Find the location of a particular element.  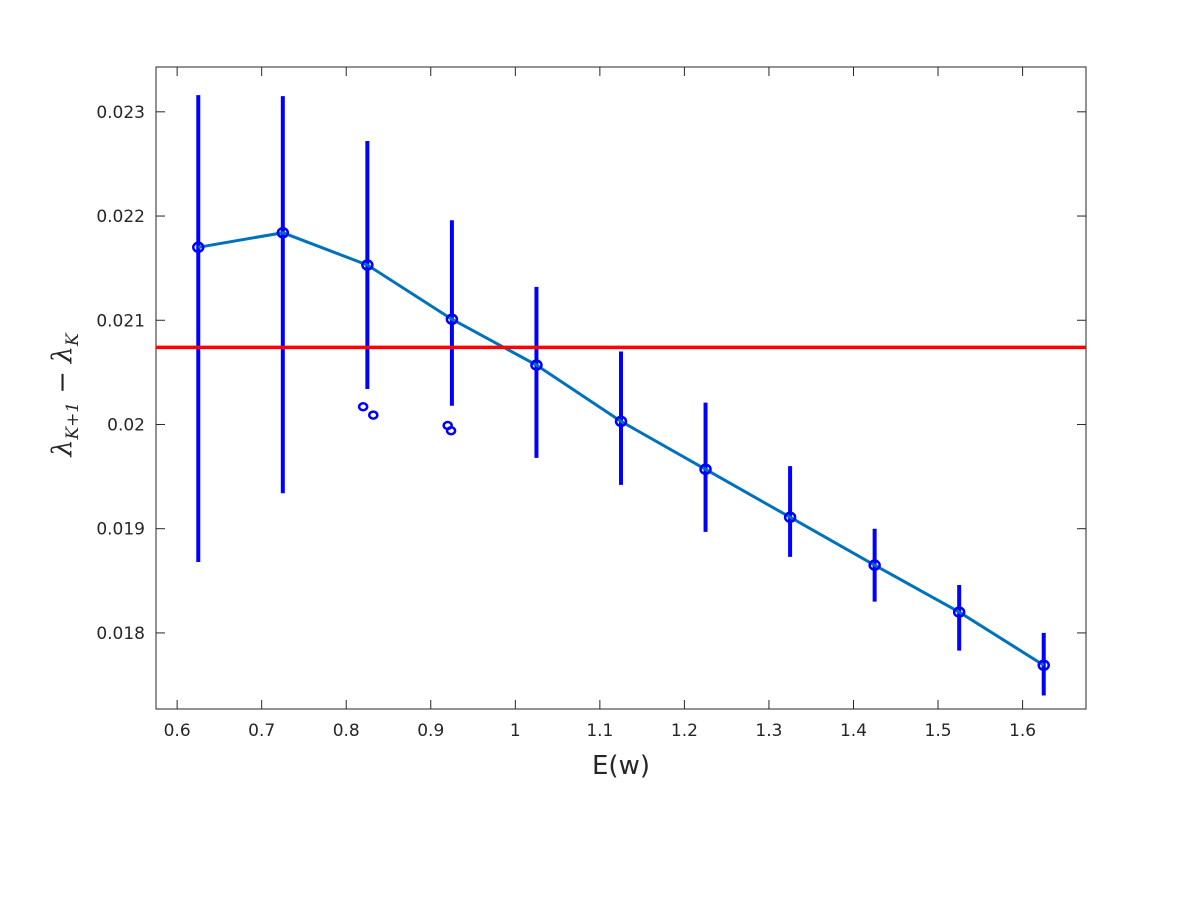

x-tick-label: 1 is located at coordinates (515, 731).